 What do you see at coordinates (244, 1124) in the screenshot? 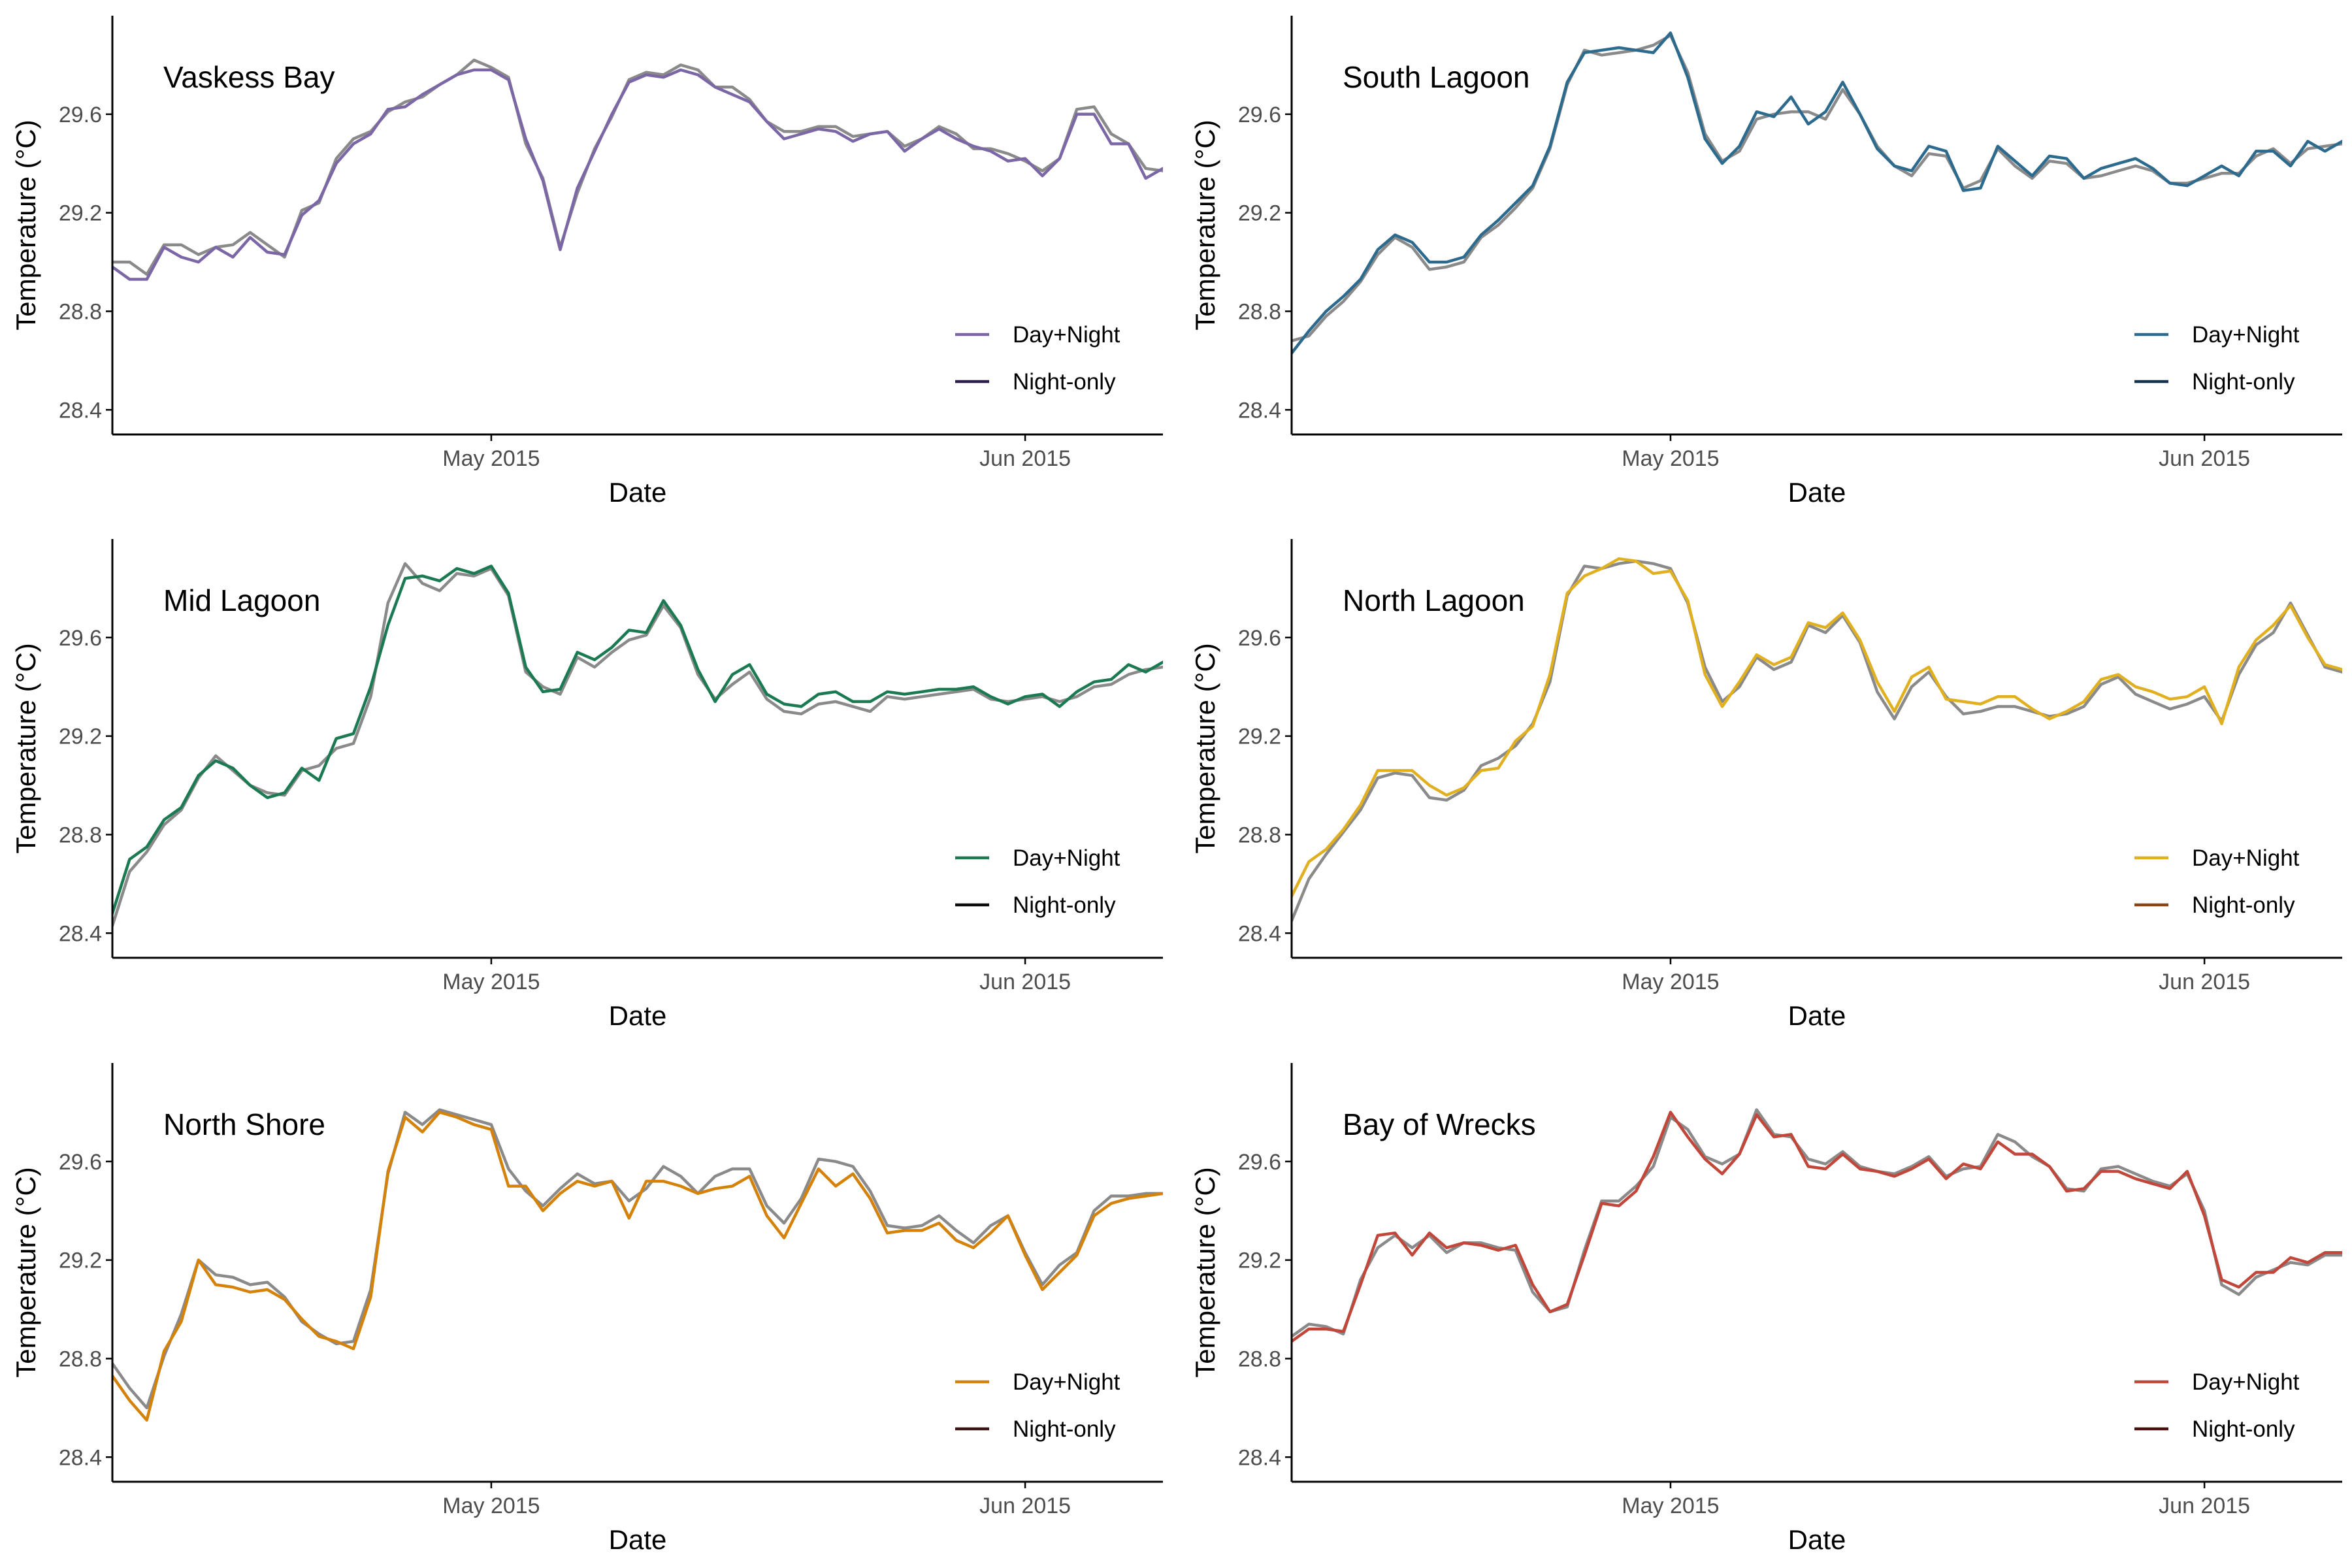
I see `panel-title: North Shore` at bounding box center [244, 1124].